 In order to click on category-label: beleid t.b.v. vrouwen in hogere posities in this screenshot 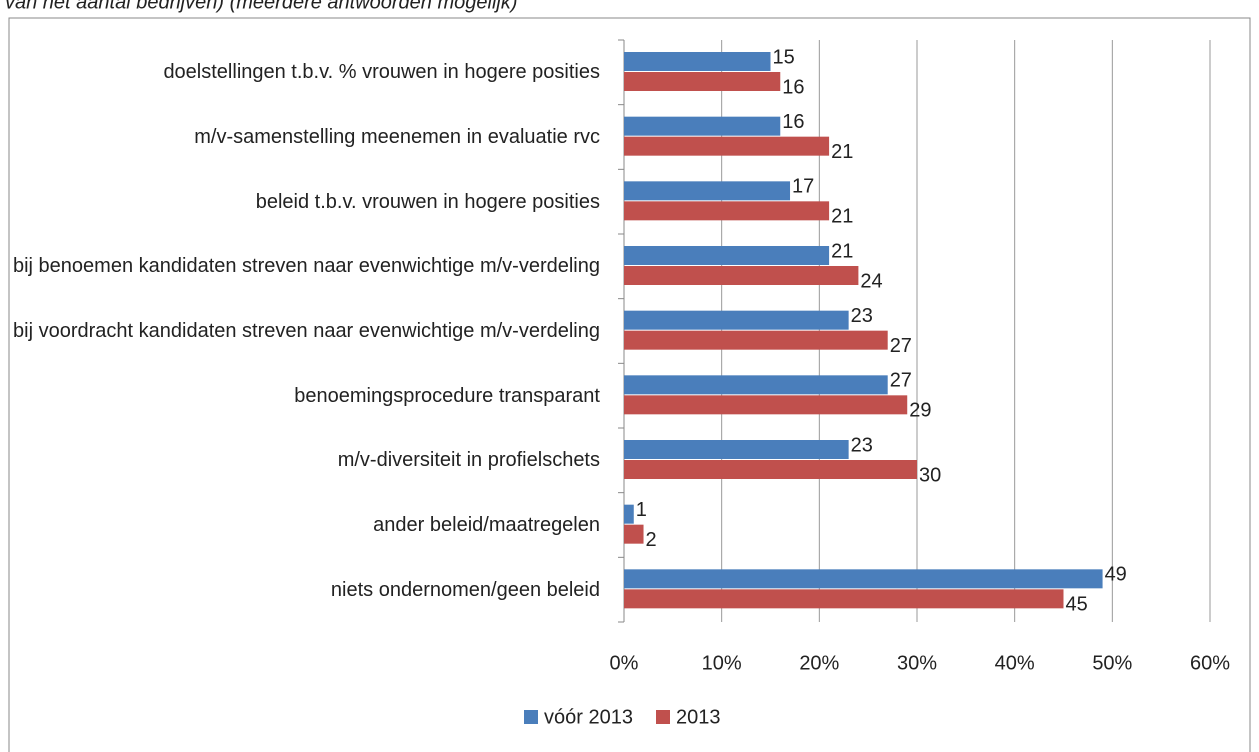, I will do `click(427, 201)`.